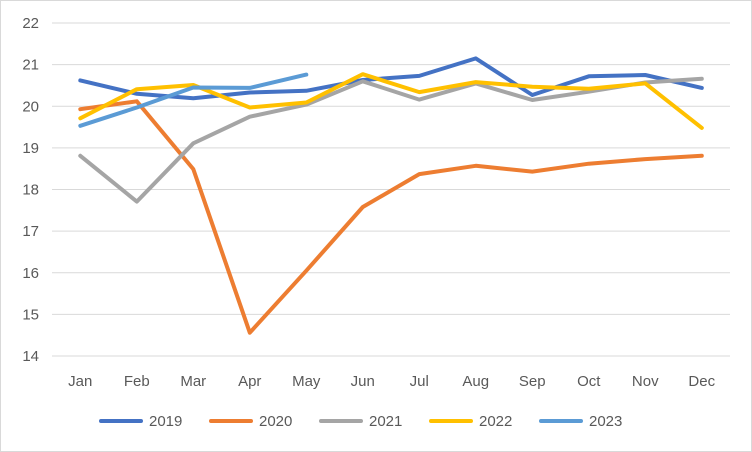  Describe the element at coordinates (589, 381) in the screenshot. I see `x-tick-label: Oct` at that location.